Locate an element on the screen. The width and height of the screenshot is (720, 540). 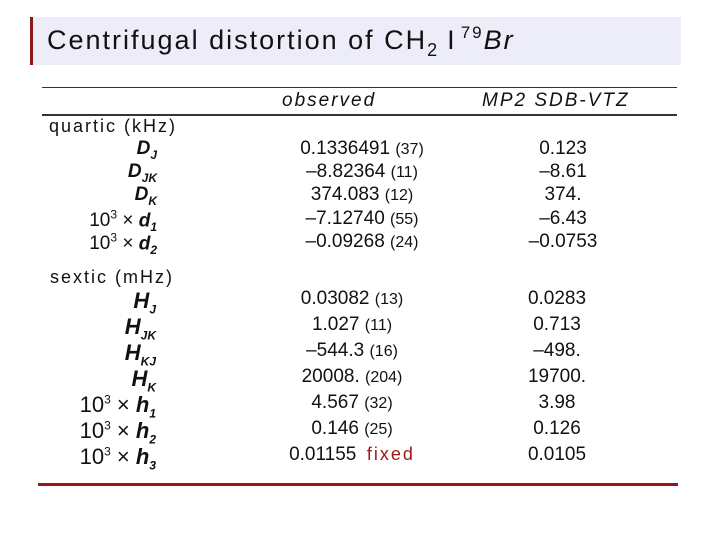
constant-label: HJK is located at coordinates (140, 328).